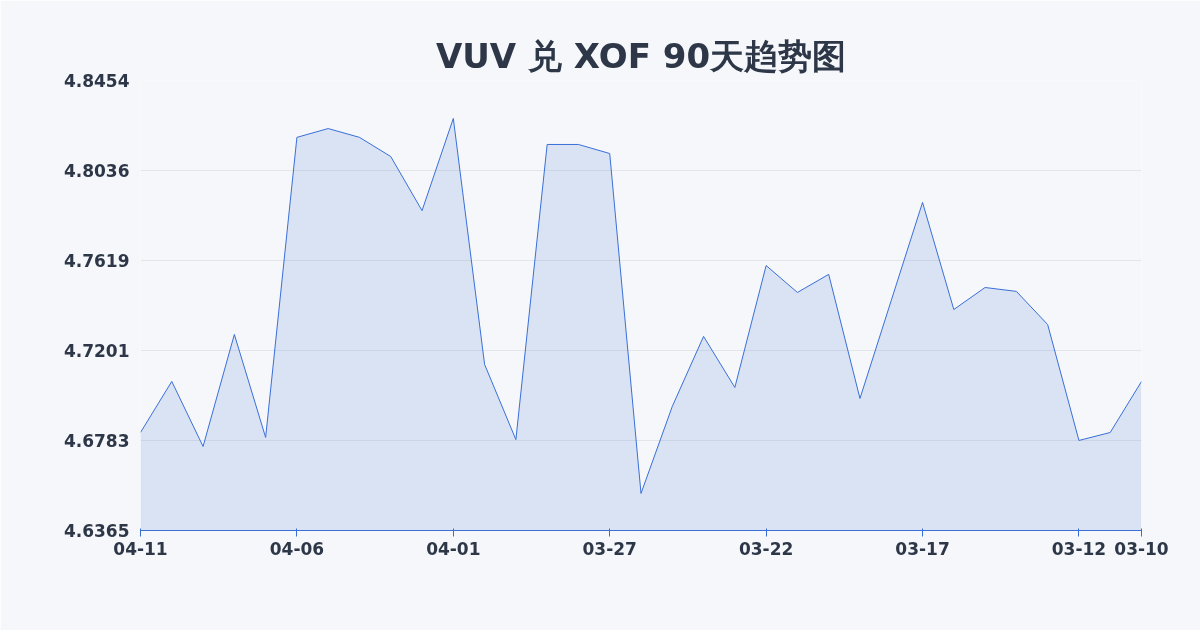 The image size is (1200, 630). What do you see at coordinates (641, 55) in the screenshot?
I see `chart-title: VUV 兑 XOF 90天趋势图` at bounding box center [641, 55].